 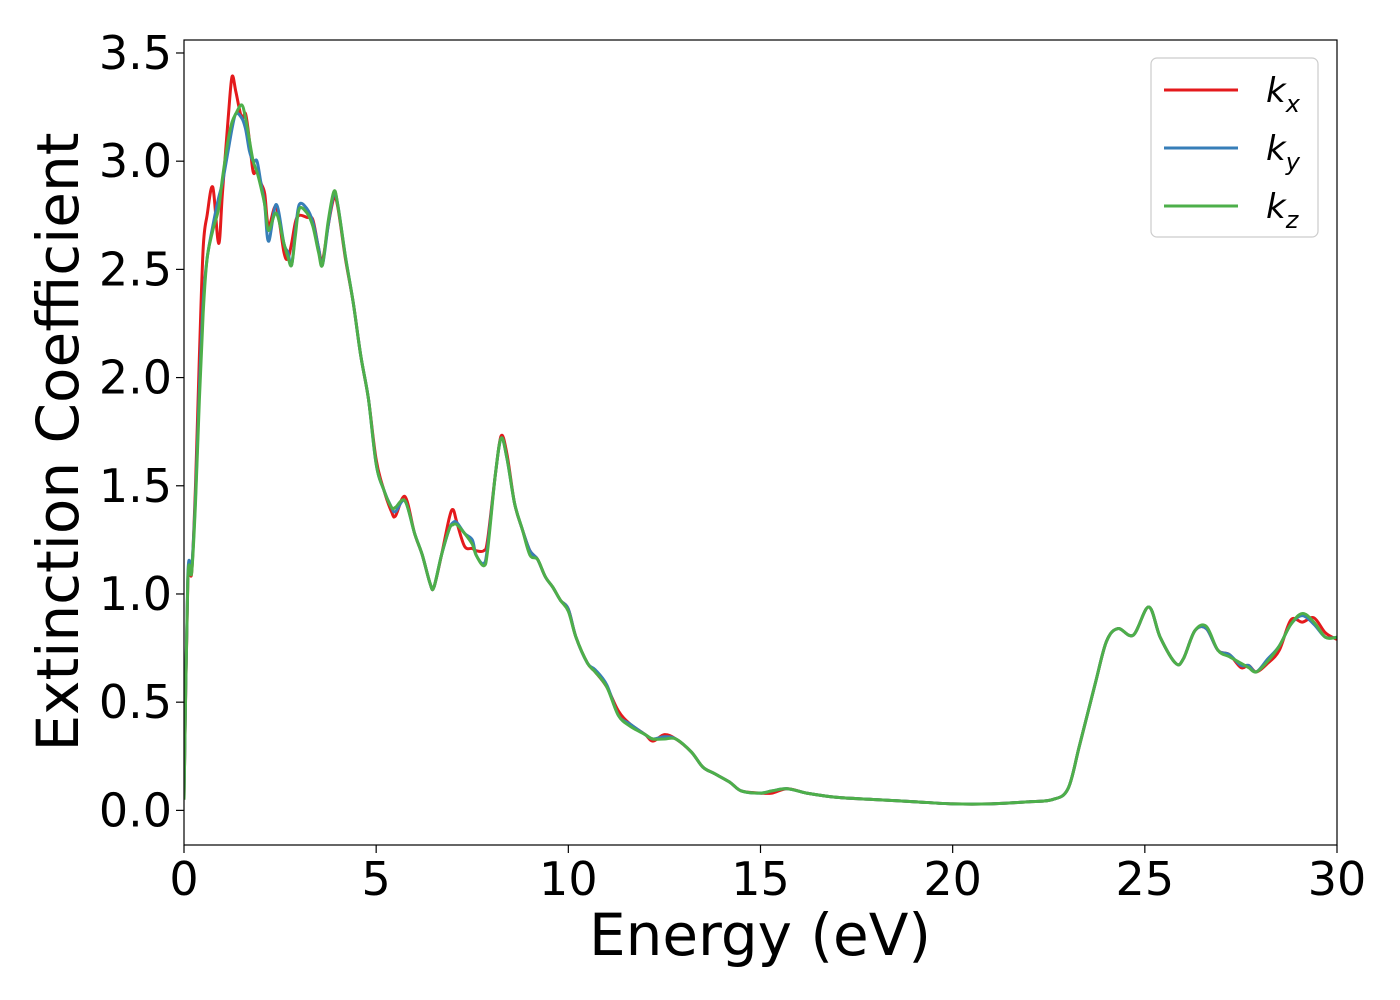 I want to click on legend-label-z: kz, so click(x=1283, y=210).